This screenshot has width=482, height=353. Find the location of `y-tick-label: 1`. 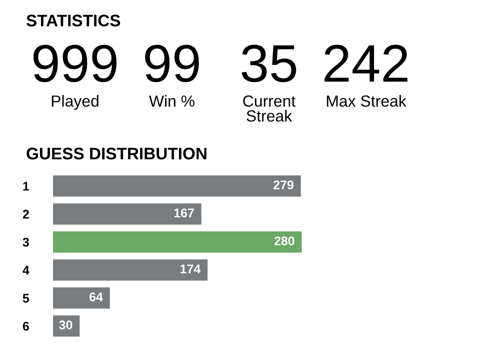

y-tick-label: 1 is located at coordinates (26, 186).